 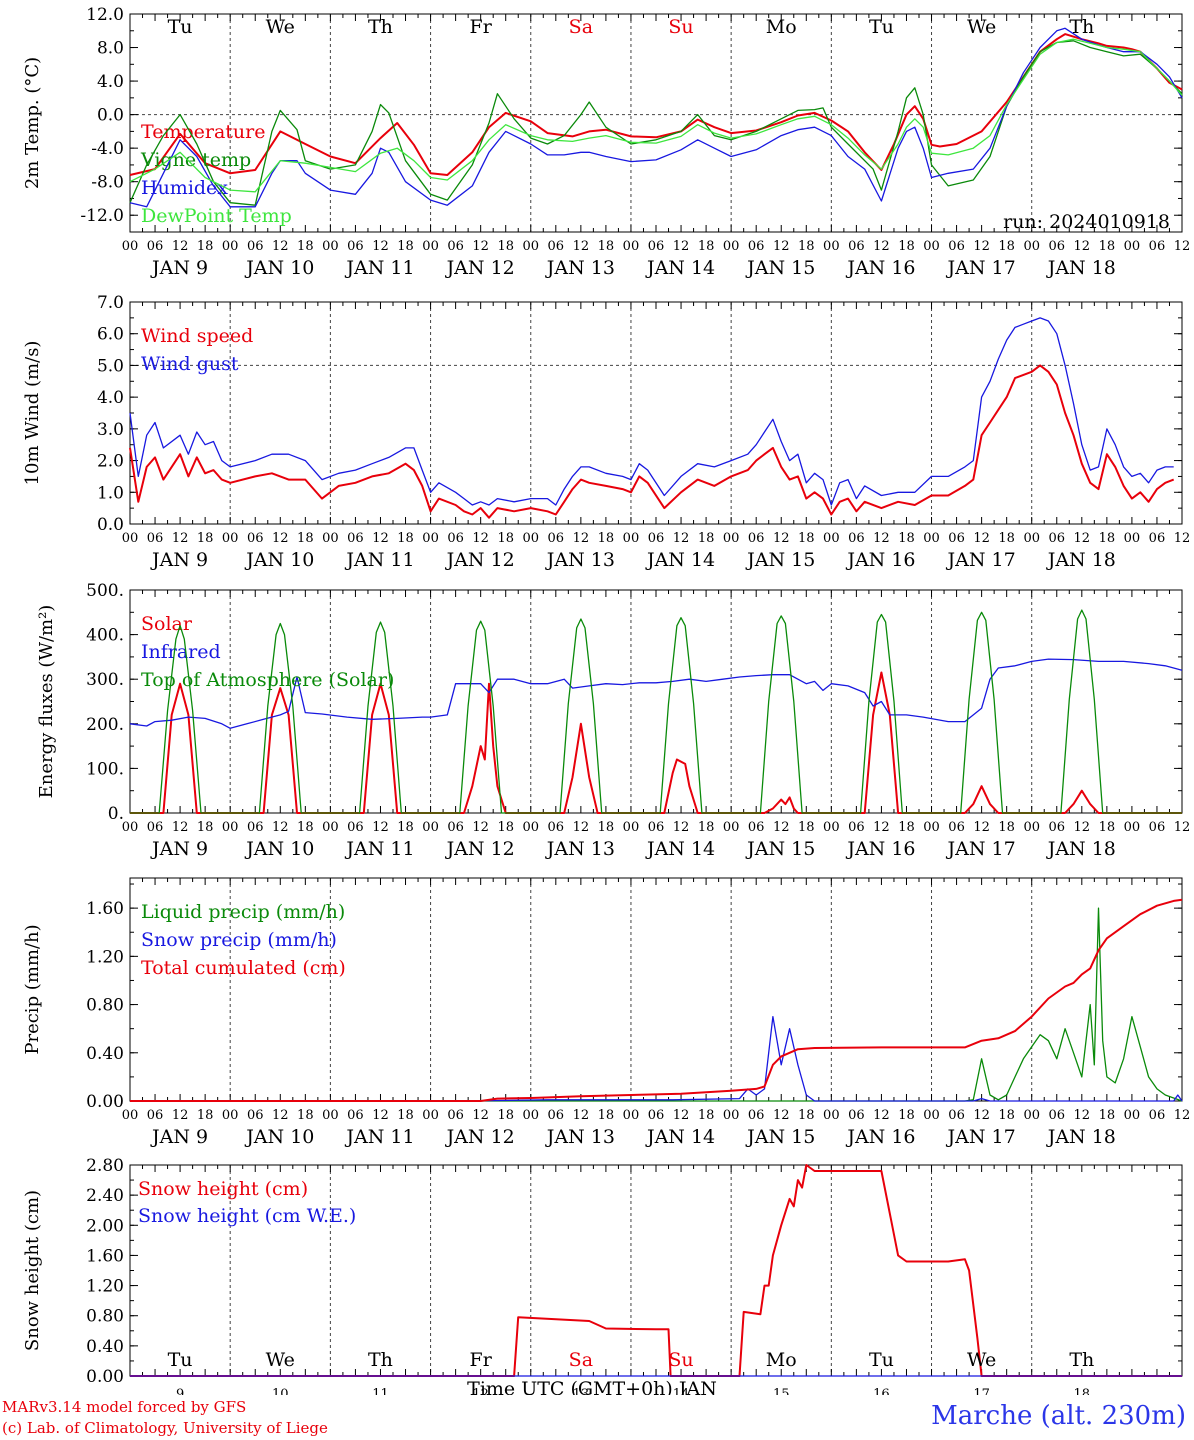 I want to click on legend-entry: Liquid precip (mm/h), so click(x=243, y=912).